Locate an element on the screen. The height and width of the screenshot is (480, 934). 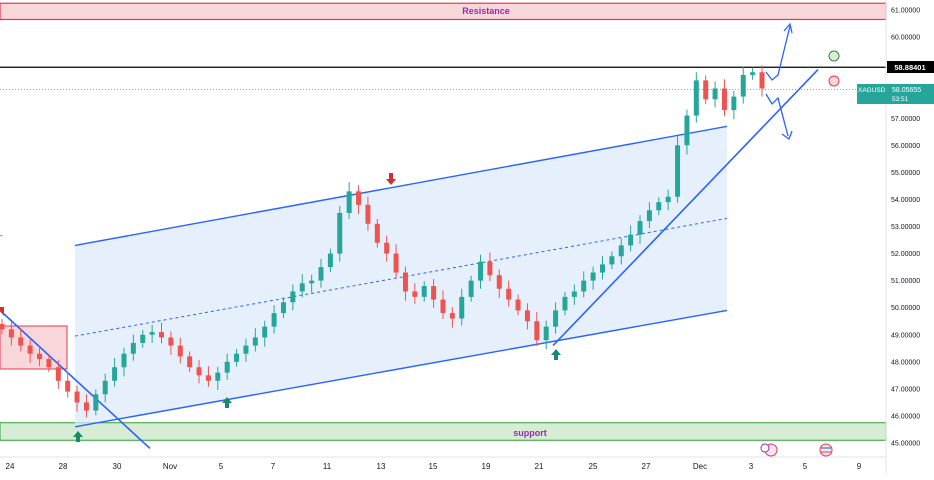
x-tick-label: 5 is located at coordinates (805, 466).